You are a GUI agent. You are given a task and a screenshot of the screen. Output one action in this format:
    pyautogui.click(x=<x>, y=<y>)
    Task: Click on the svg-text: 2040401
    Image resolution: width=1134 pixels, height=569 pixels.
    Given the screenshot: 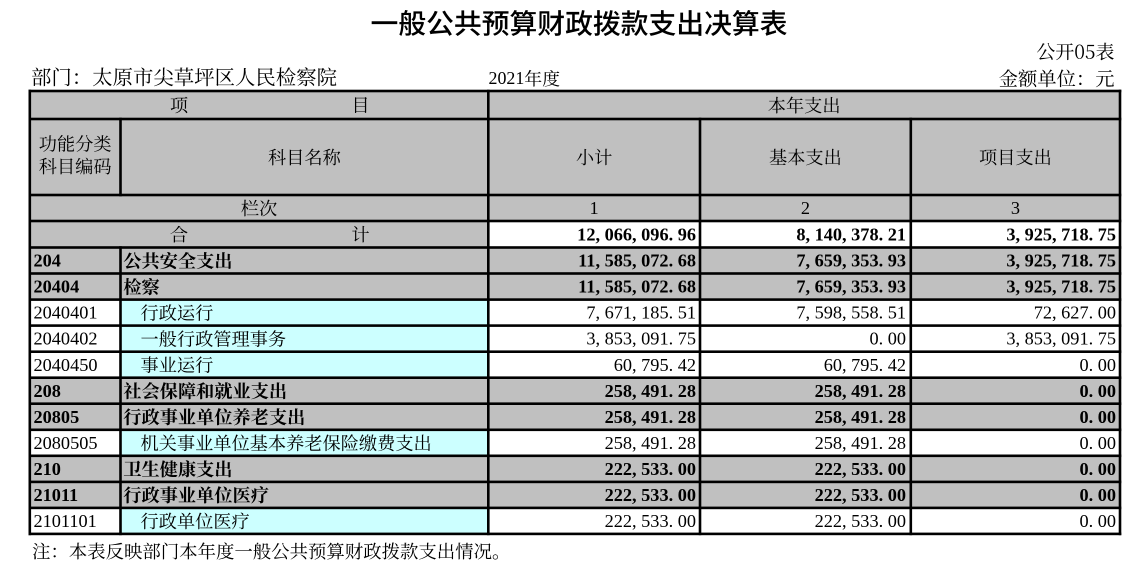 What is the action you would take?
    pyautogui.click(x=66, y=313)
    